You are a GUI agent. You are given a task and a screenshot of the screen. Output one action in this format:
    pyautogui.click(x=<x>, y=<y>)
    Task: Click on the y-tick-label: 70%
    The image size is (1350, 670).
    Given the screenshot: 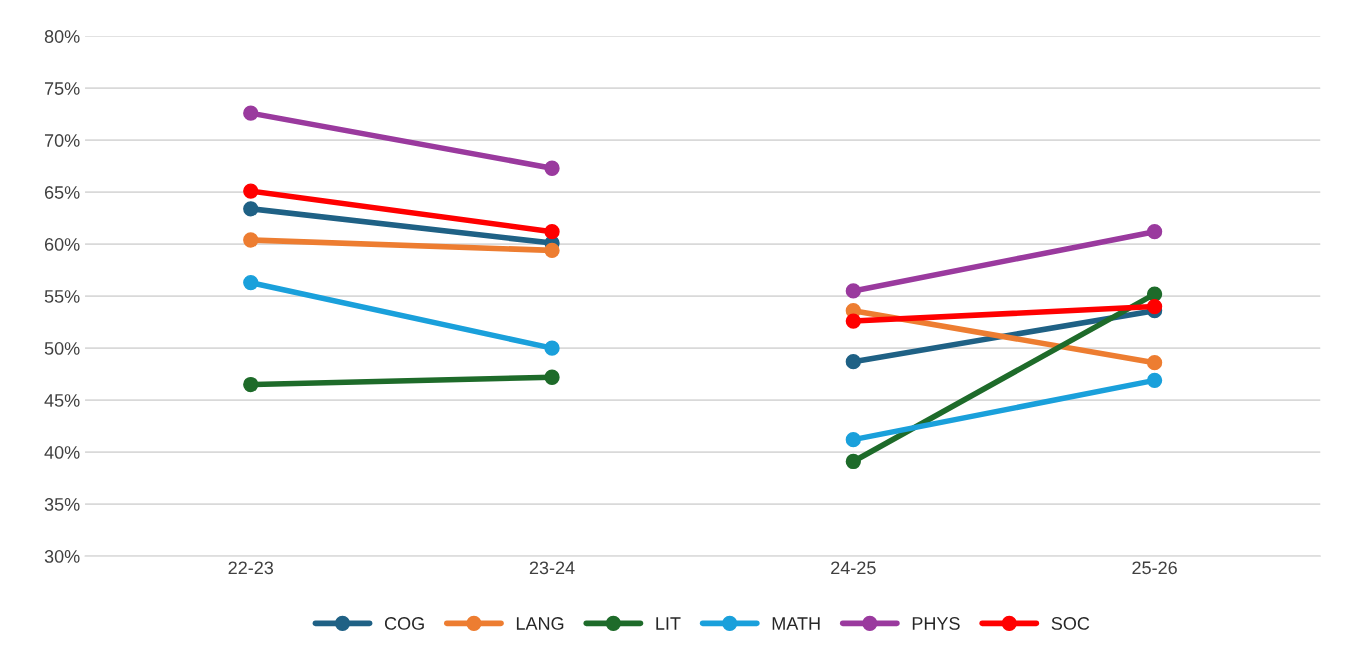 What is the action you would take?
    pyautogui.click(x=62, y=140)
    